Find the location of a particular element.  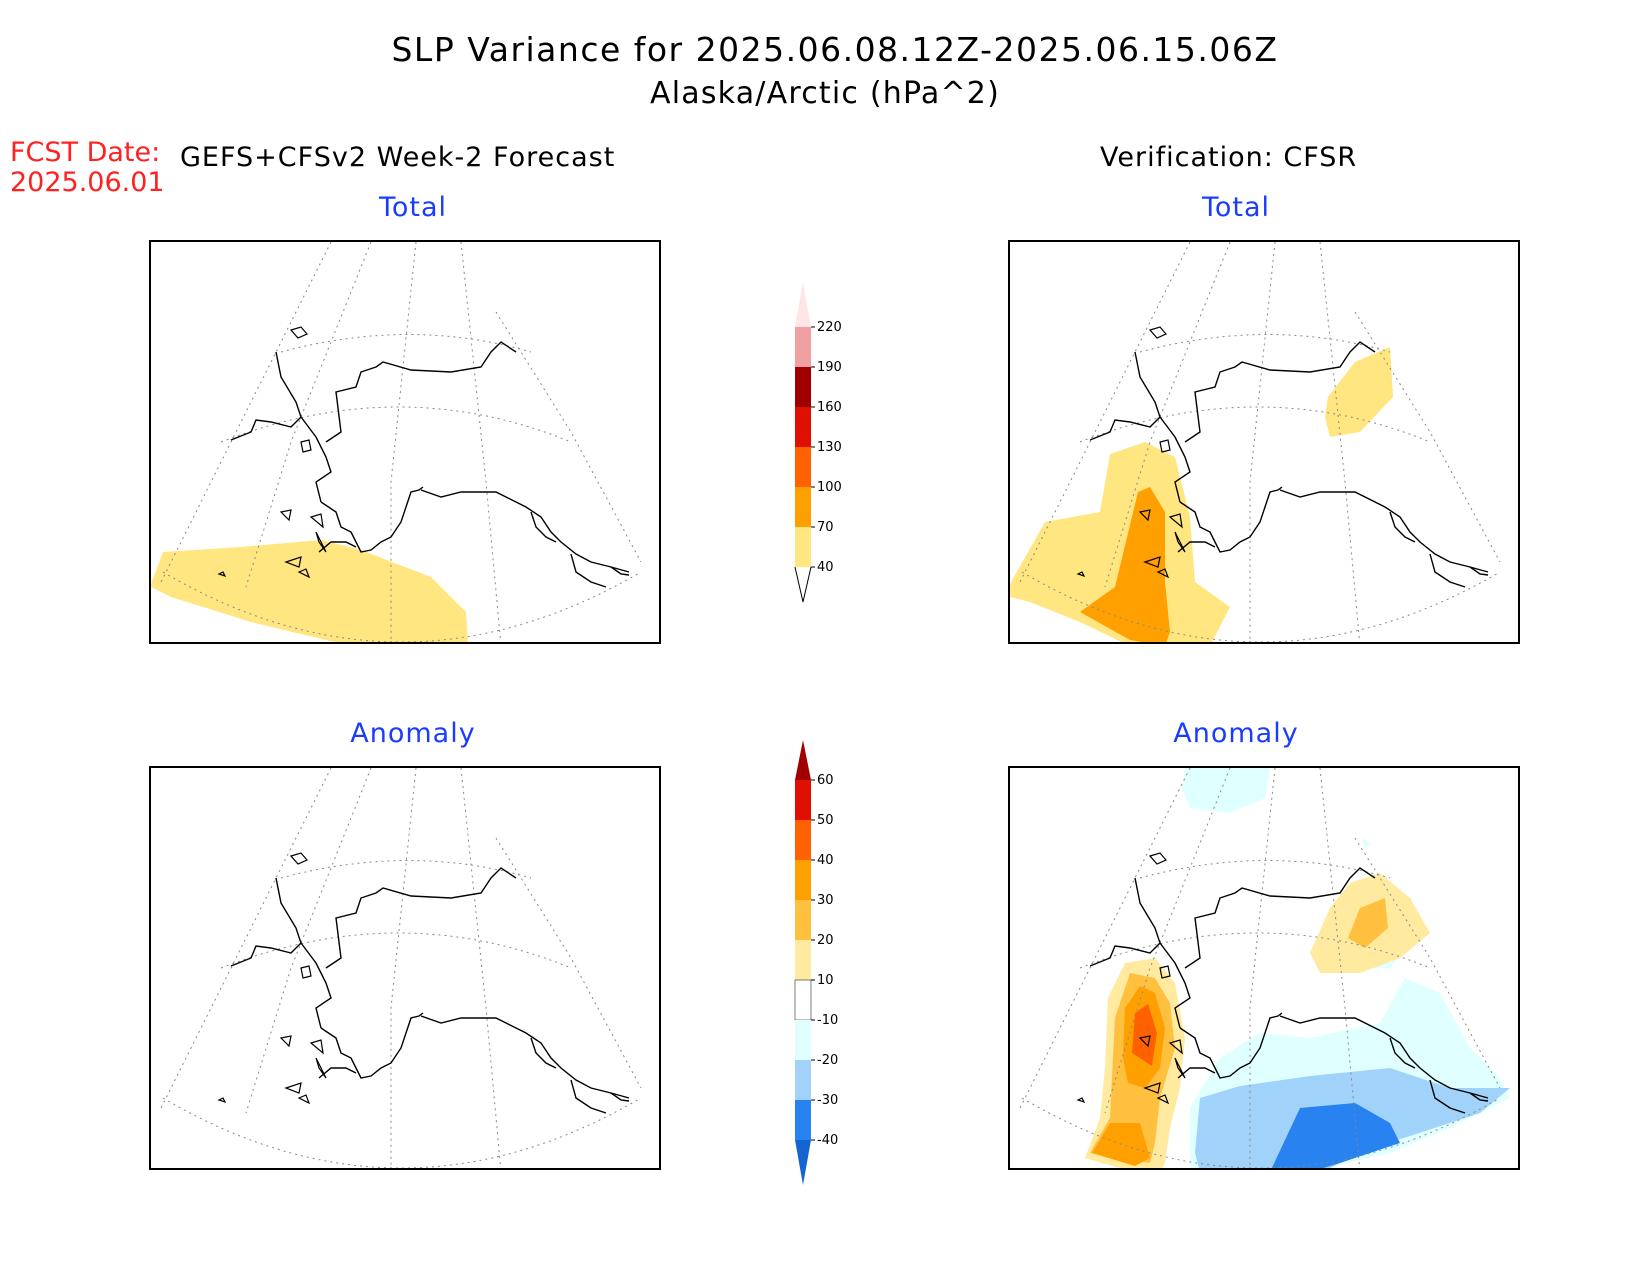

verification-total-title: Total is located at coordinates (1236, 207).